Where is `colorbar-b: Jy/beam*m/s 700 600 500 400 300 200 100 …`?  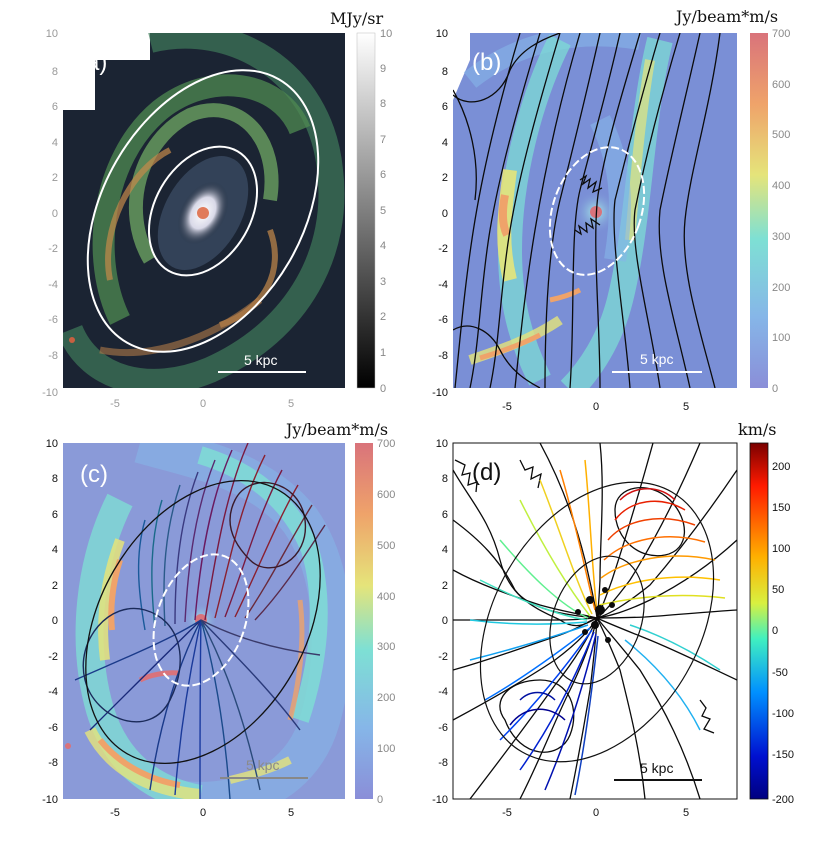 colorbar-b: Jy/beam*m/s 700 600 500 400 300 200 100 … is located at coordinates (732, 201).